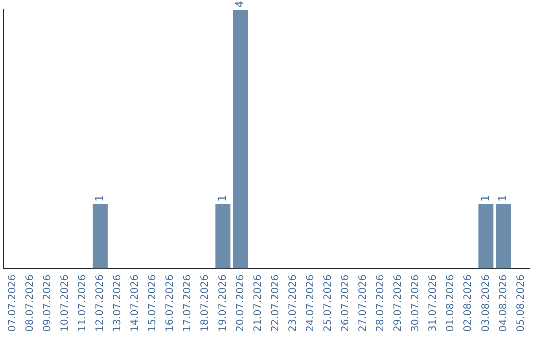 This screenshot has height=340, width=540. I want to click on x-tick-label: 05.08.2026, so click(521, 303).